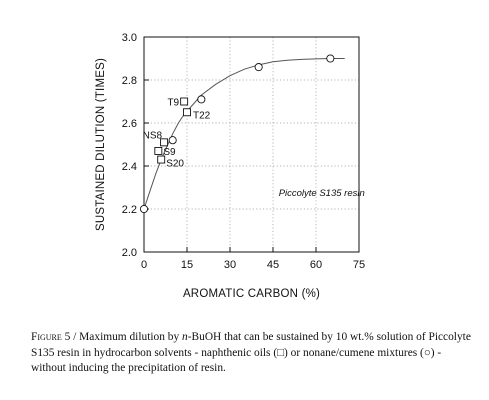  Describe the element at coordinates (129, 253) in the screenshot. I see `y-tick-label: 2.0` at that location.